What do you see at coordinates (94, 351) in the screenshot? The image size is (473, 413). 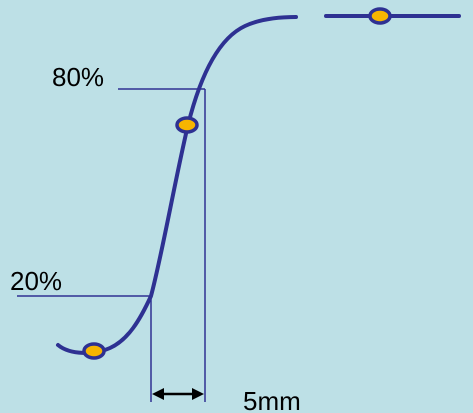 I see `lower-marker` at bounding box center [94, 351].